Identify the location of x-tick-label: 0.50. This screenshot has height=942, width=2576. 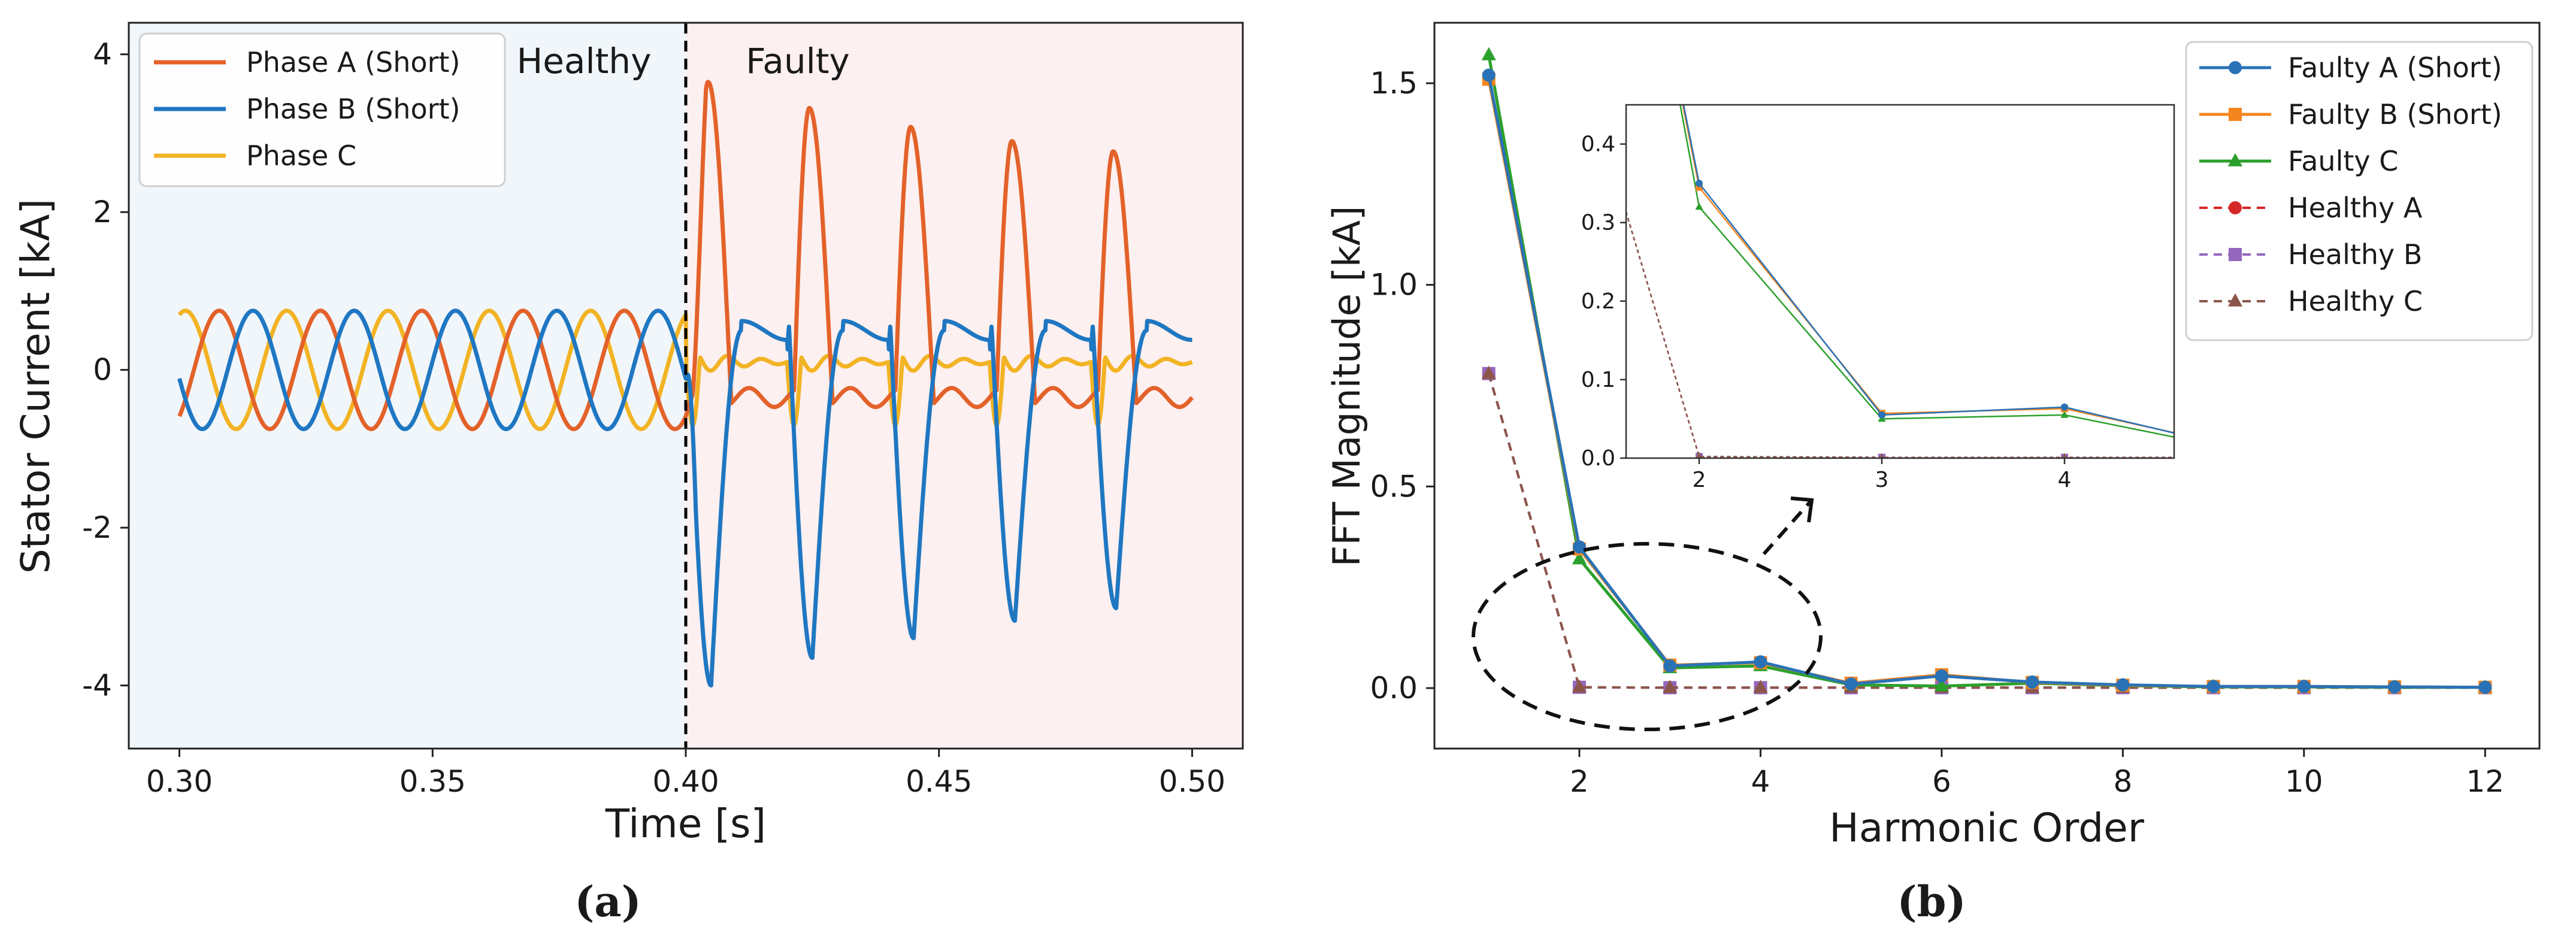
(1192, 781).